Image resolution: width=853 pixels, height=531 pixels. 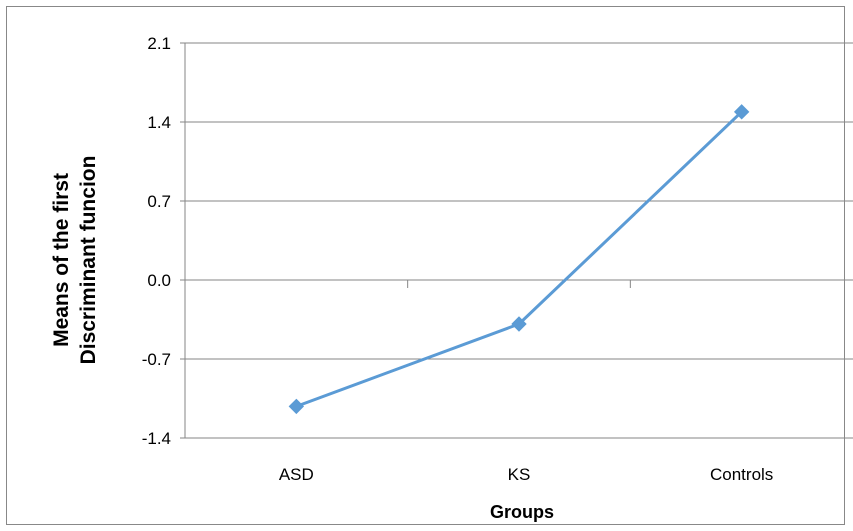 I want to click on x-axis, so click(x=519, y=284).